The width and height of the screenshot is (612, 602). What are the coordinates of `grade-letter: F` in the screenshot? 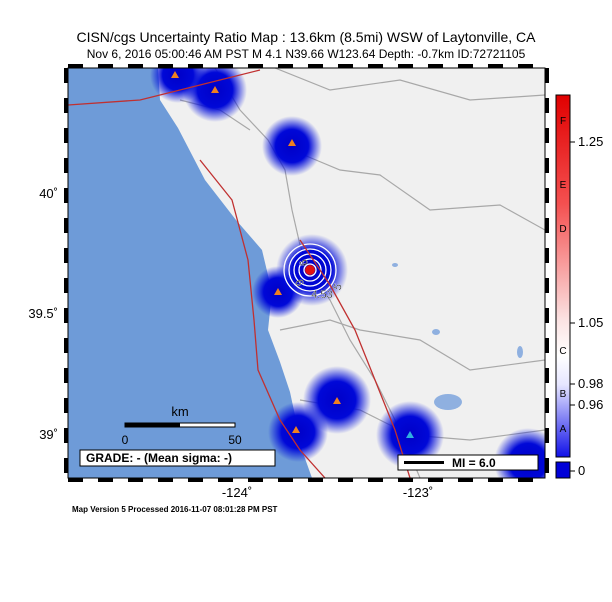 It's located at (563, 121).